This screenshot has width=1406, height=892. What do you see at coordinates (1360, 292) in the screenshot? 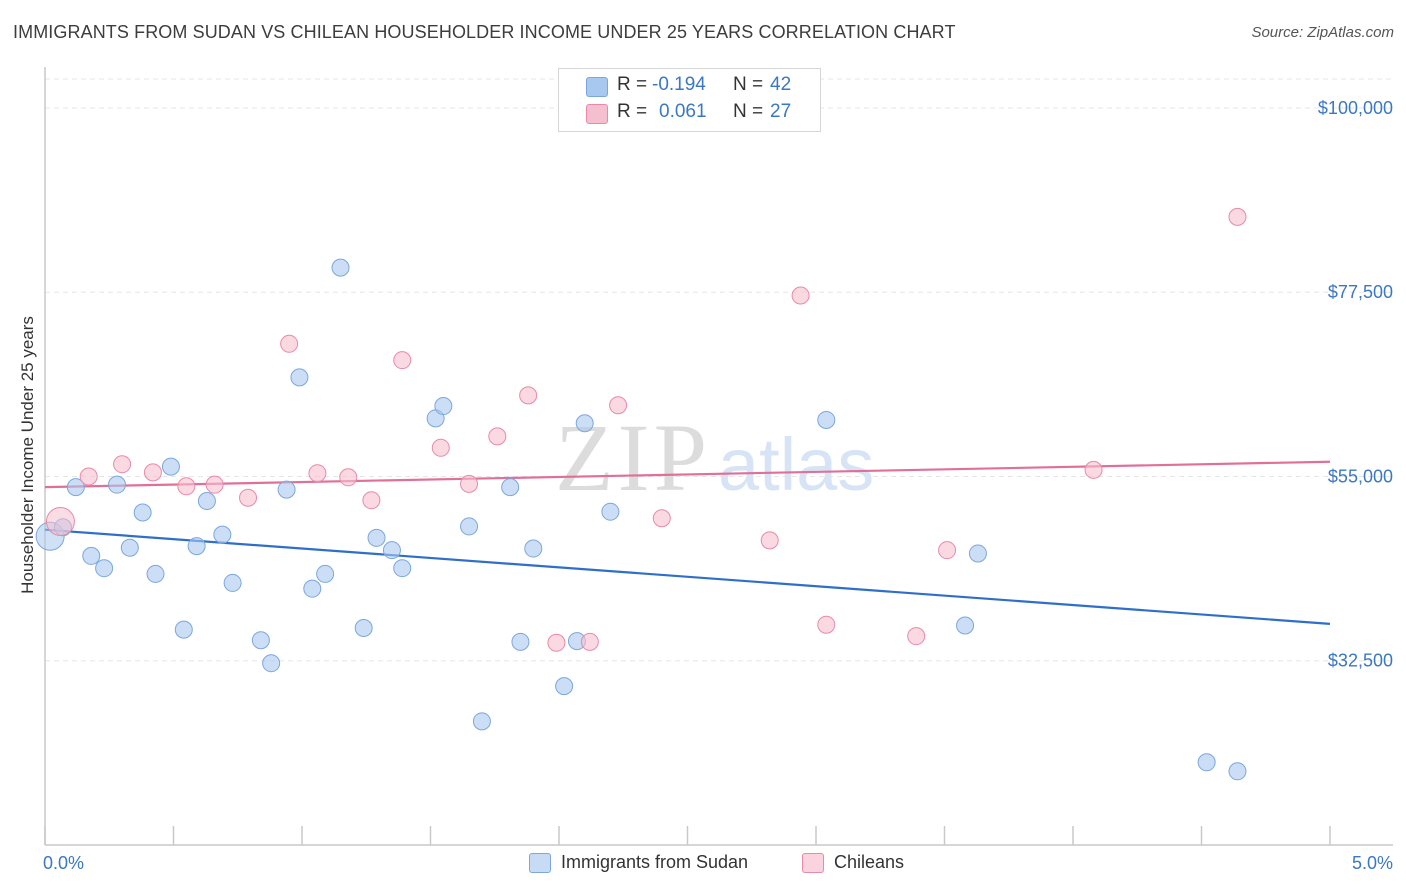
I see `y-tick-label: $77,500` at bounding box center [1360, 292].